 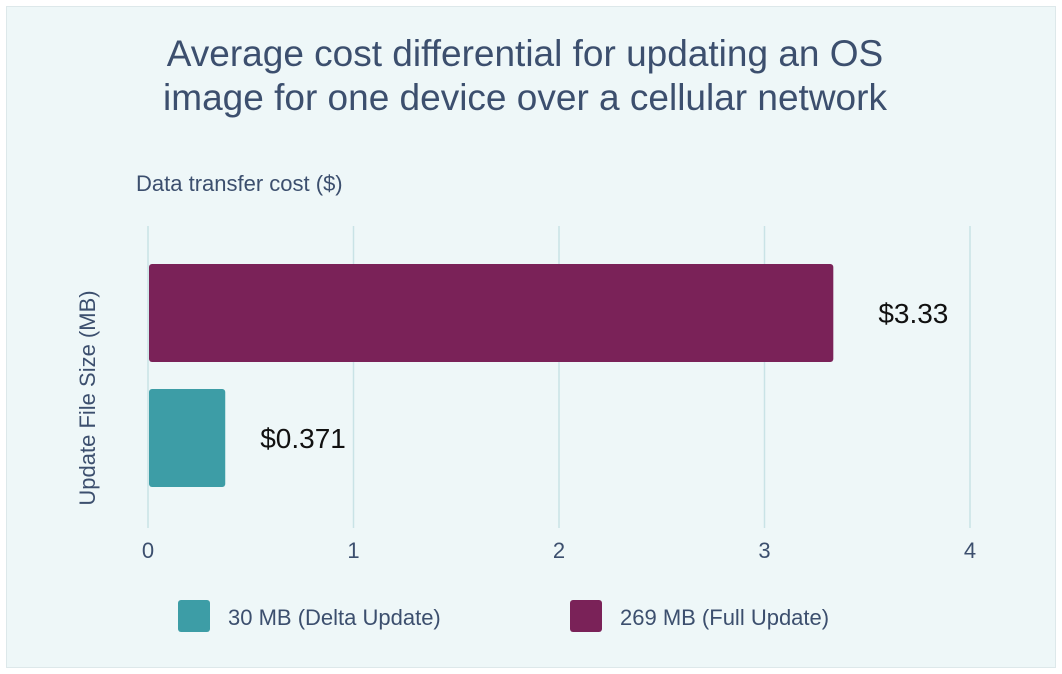 I want to click on data-label-full-update: $3.33, so click(x=913, y=313).